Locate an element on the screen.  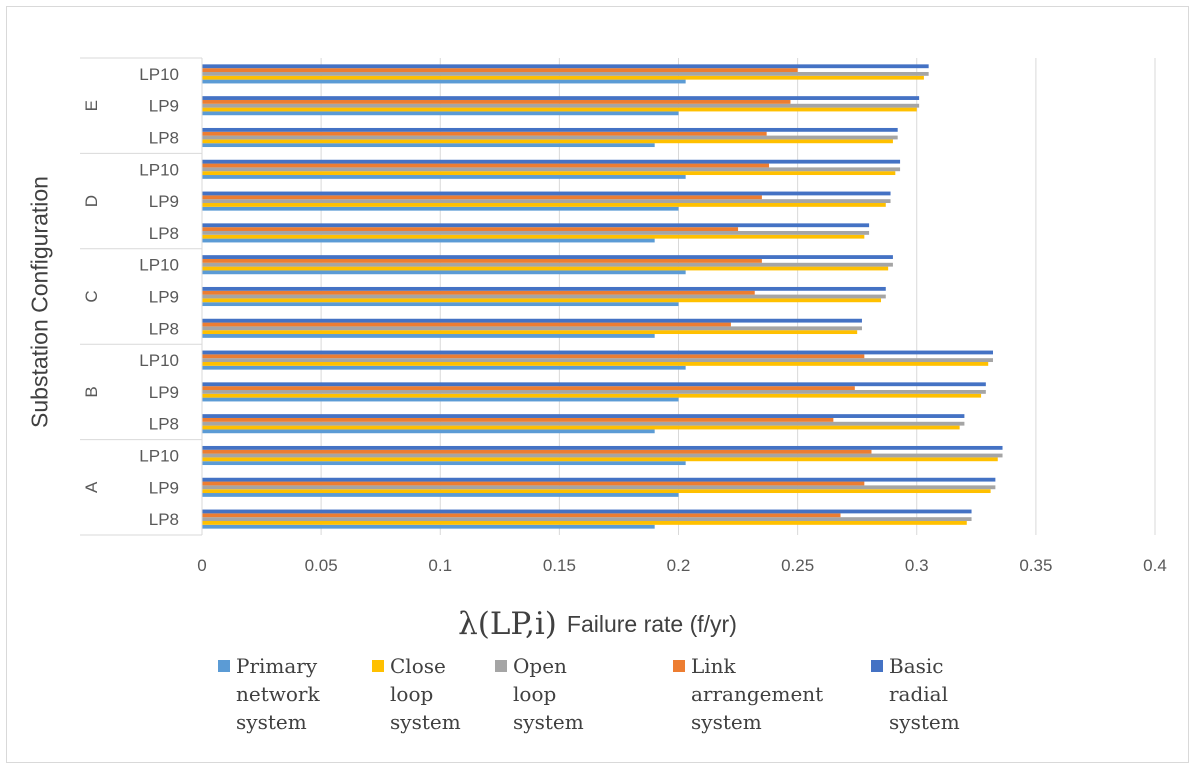
legend-label: Basic radial system is located at coordinates (924, 694).